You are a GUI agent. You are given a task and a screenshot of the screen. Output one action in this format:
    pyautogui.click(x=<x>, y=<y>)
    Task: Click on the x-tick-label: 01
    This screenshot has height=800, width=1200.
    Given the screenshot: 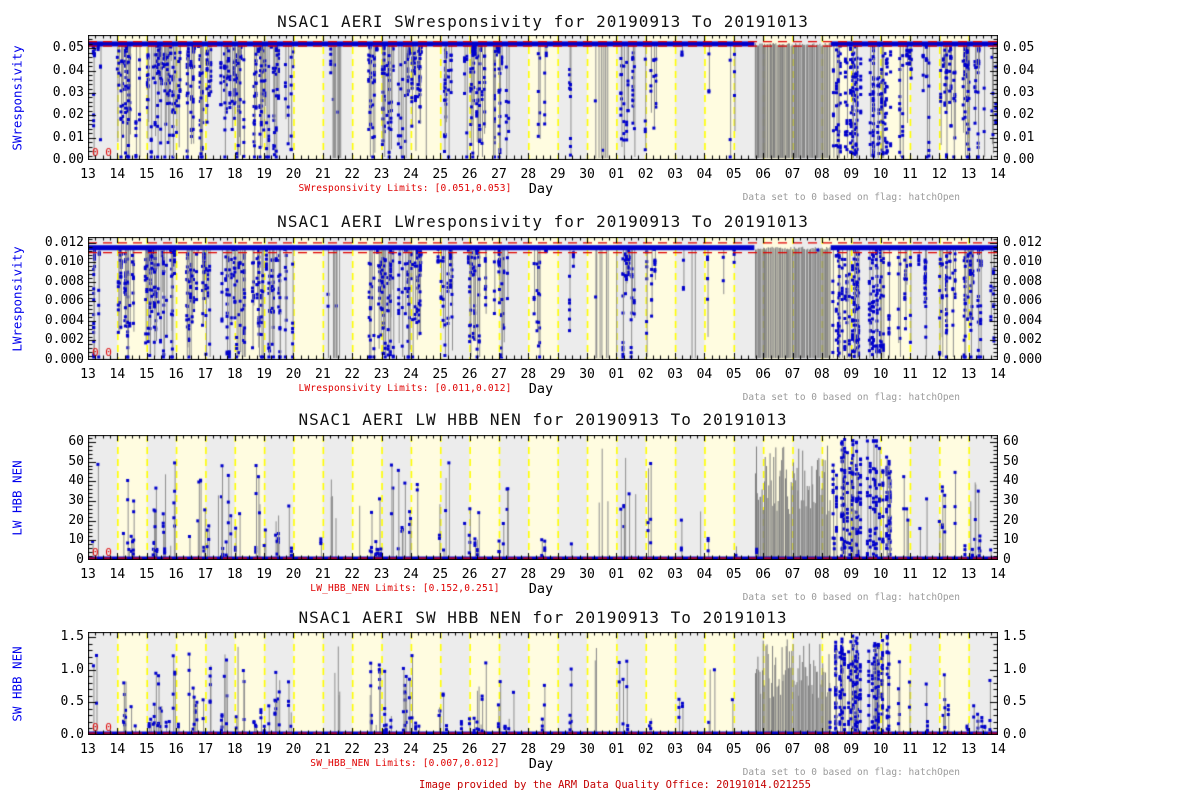 What is the action you would take?
    pyautogui.click(x=616, y=574)
    